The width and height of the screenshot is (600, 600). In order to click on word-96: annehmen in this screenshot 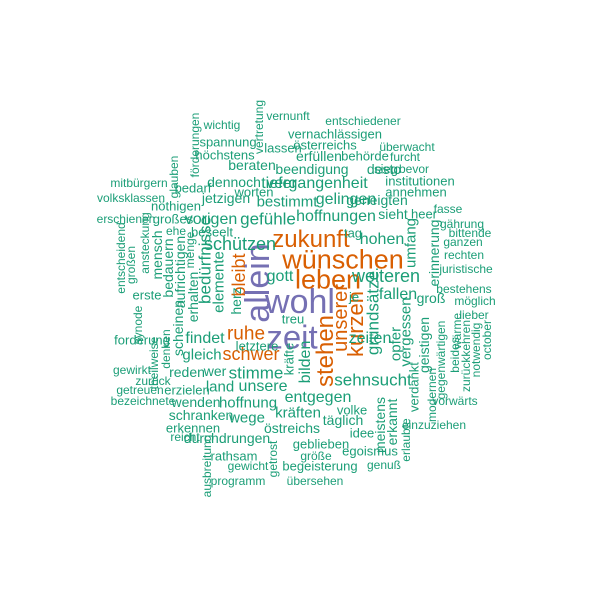, I will do `click(416, 192)`.